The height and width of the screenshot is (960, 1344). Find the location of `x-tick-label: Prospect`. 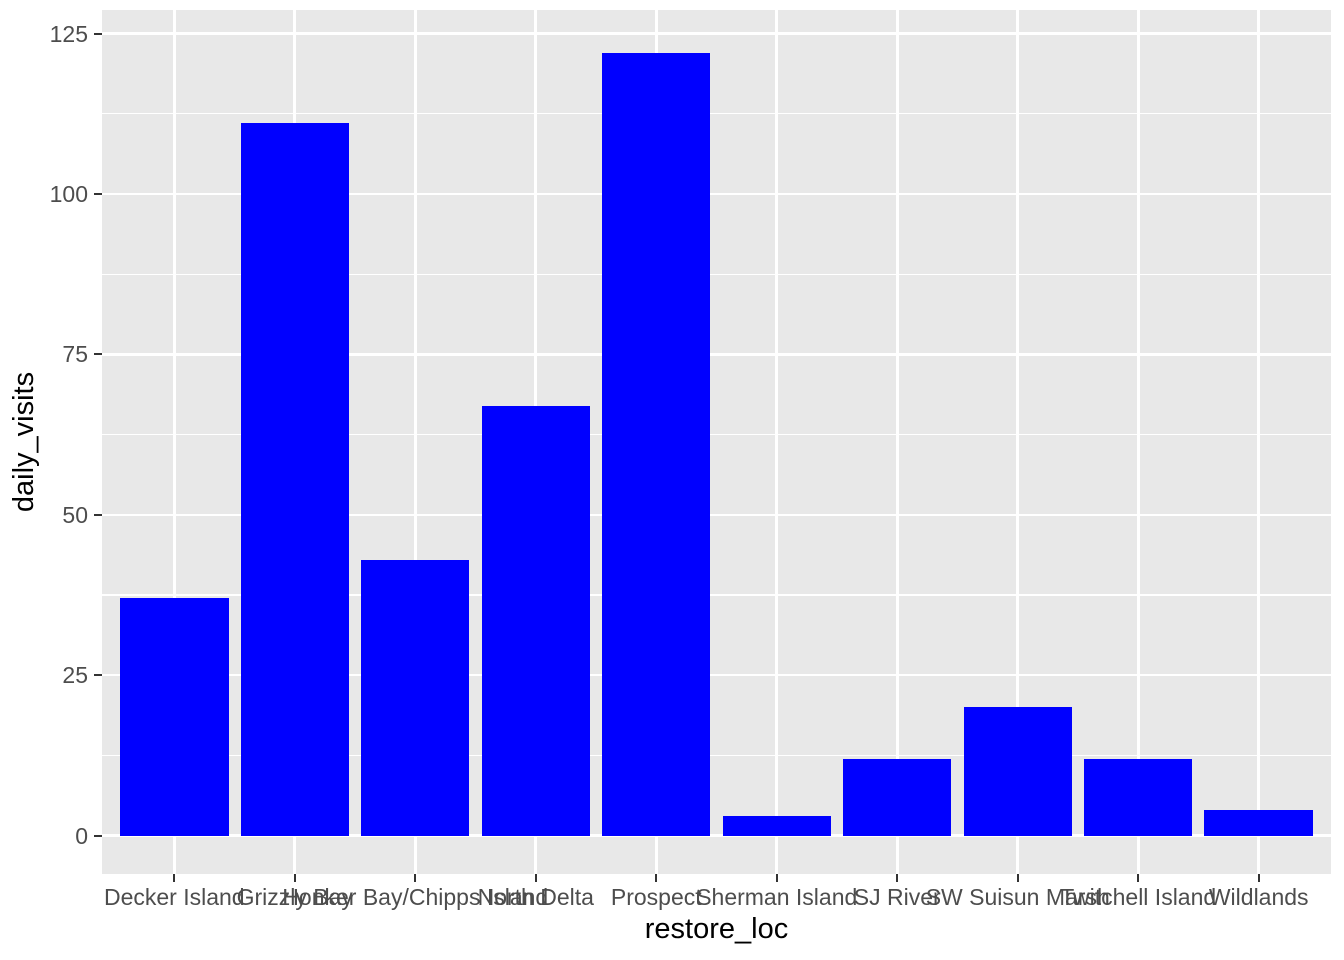

x-tick-label: Prospect is located at coordinates (656, 897).